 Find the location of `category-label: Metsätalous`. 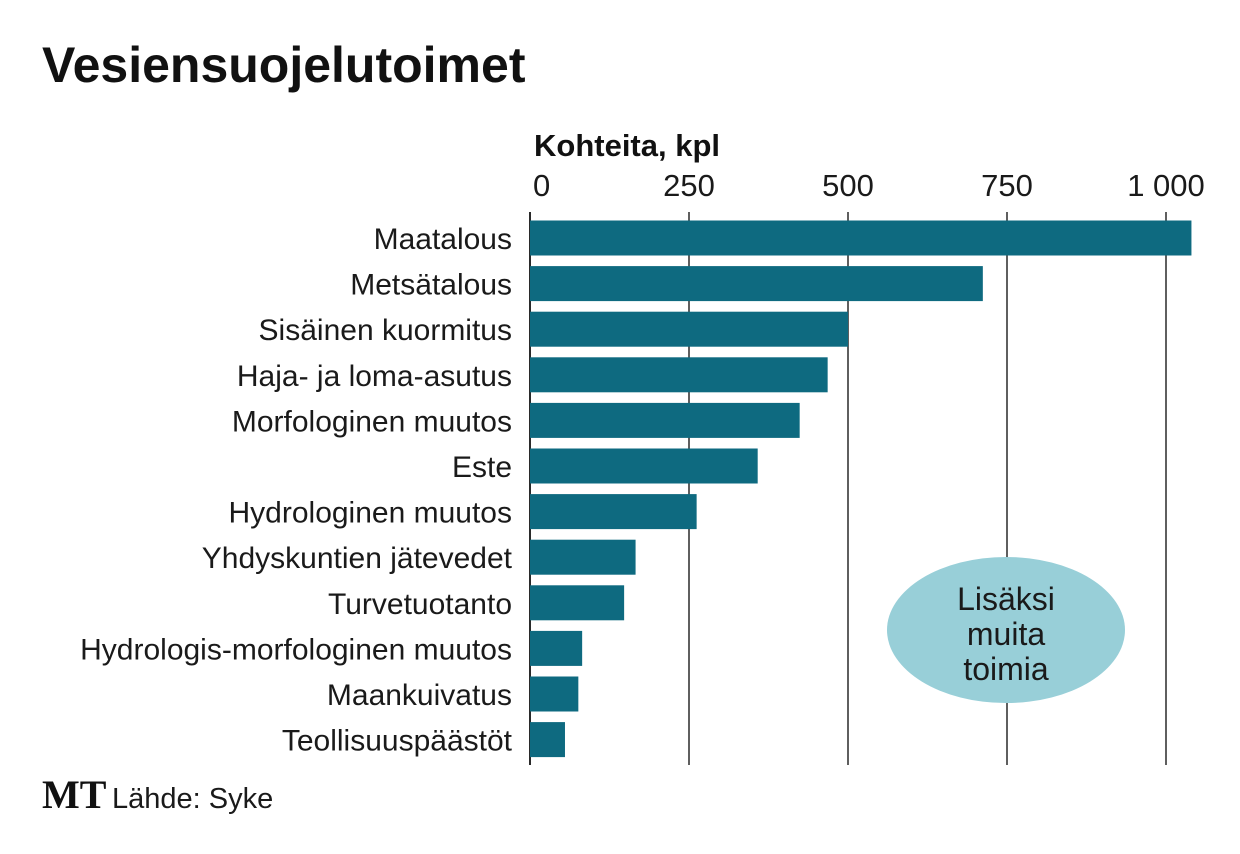

category-label: Metsätalous is located at coordinates (431, 285).